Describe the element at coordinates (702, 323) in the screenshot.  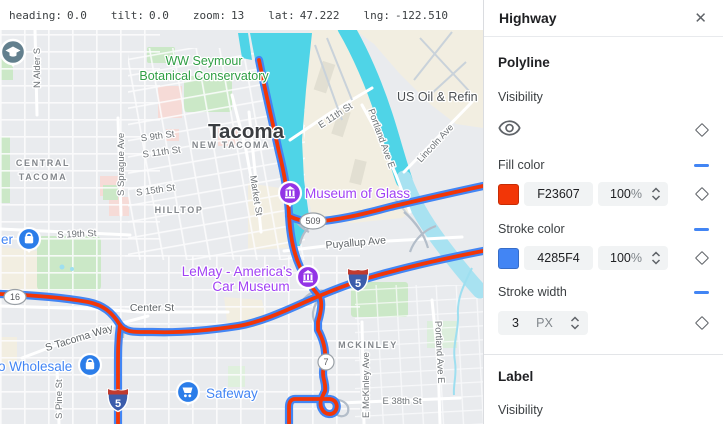
I see `inherit-diamond-icon-width` at that location.